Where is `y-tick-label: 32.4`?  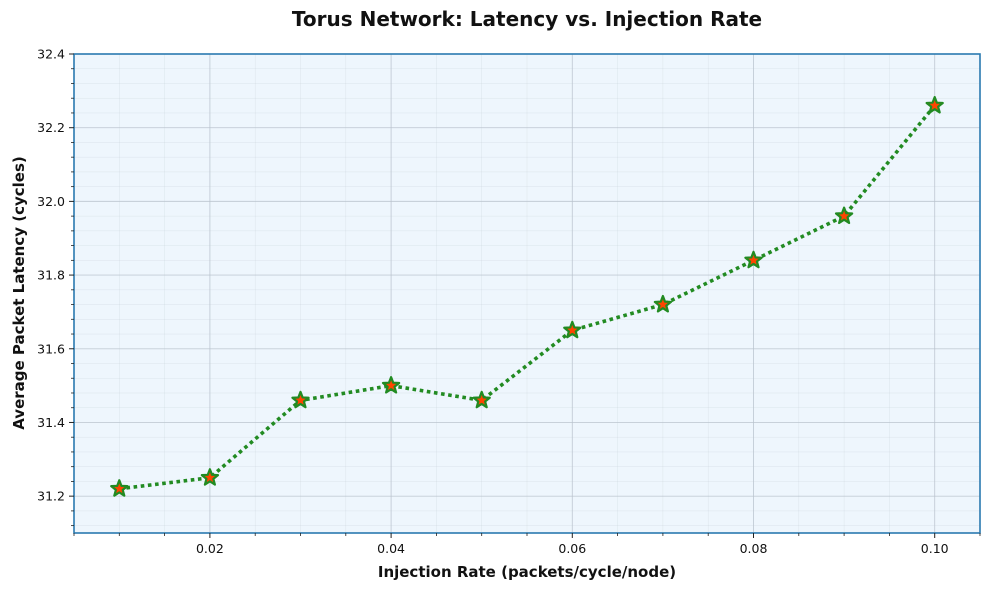 y-tick-label: 32.4 is located at coordinates (51, 54).